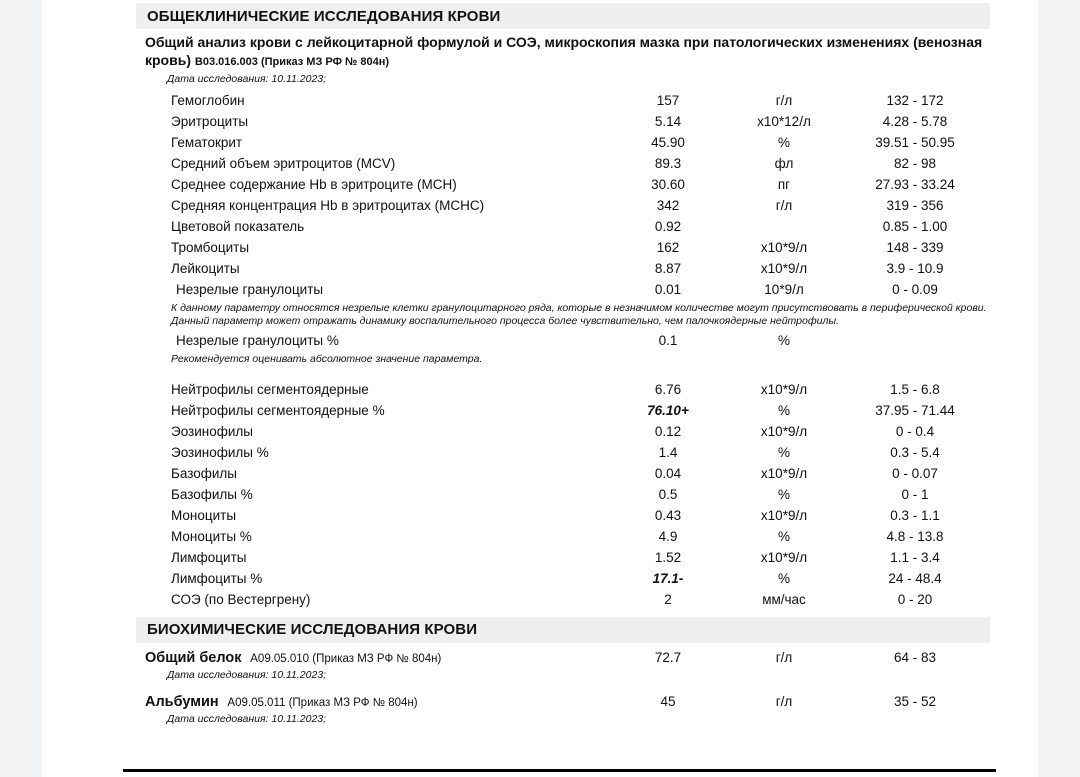 This screenshot has width=1080, height=777. What do you see at coordinates (668, 389) in the screenshot?
I see `test-value: 6.76` at bounding box center [668, 389].